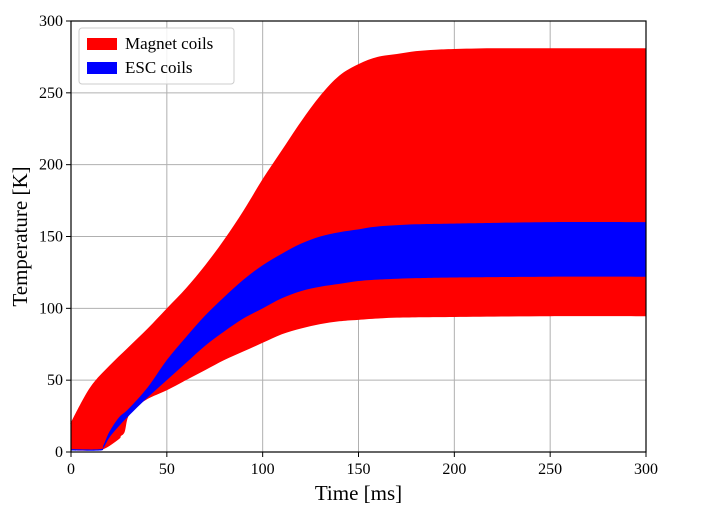 Image resolution: width=718 pixels, height=506 pixels. Describe the element at coordinates (51, 21) in the screenshot. I see `y-tick-label: 300` at that location.